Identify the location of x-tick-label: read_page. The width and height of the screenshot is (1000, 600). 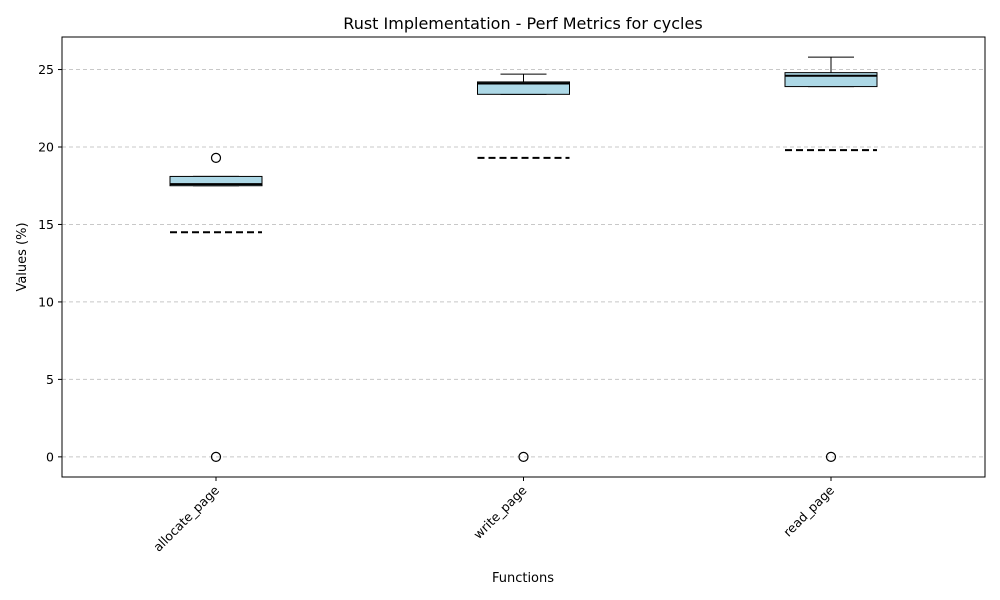
(808, 510).